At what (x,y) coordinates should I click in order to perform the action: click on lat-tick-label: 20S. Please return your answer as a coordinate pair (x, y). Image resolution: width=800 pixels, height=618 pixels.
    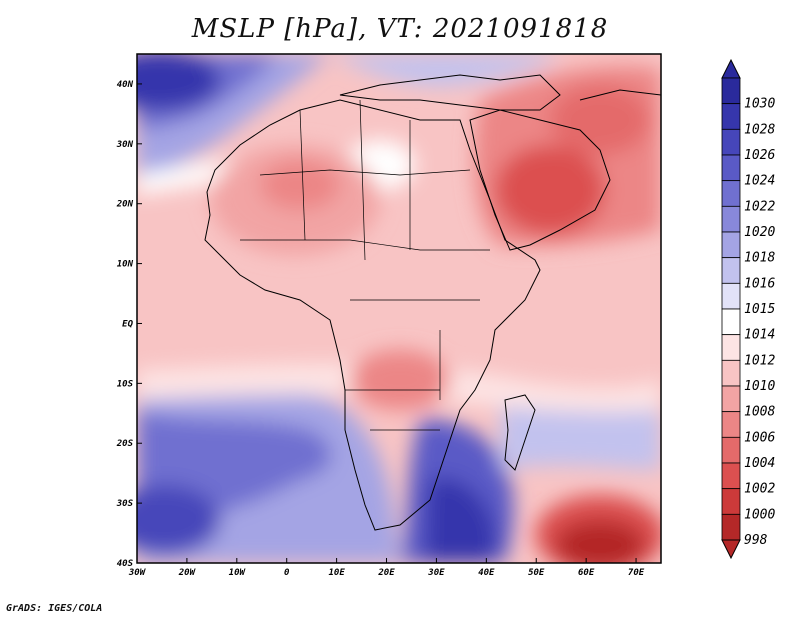
    Looking at the image, I should click on (125, 444).